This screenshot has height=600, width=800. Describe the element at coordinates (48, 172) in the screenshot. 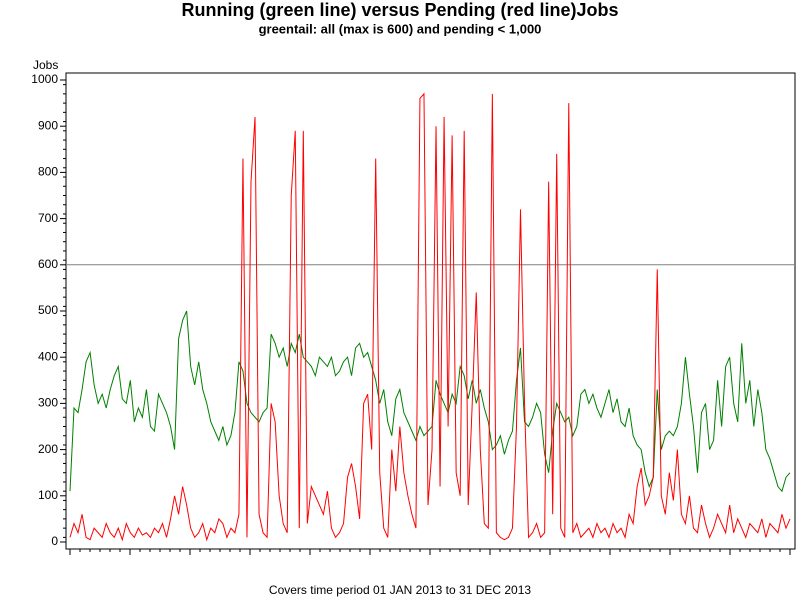

I see `y-tick-label: 800` at that location.